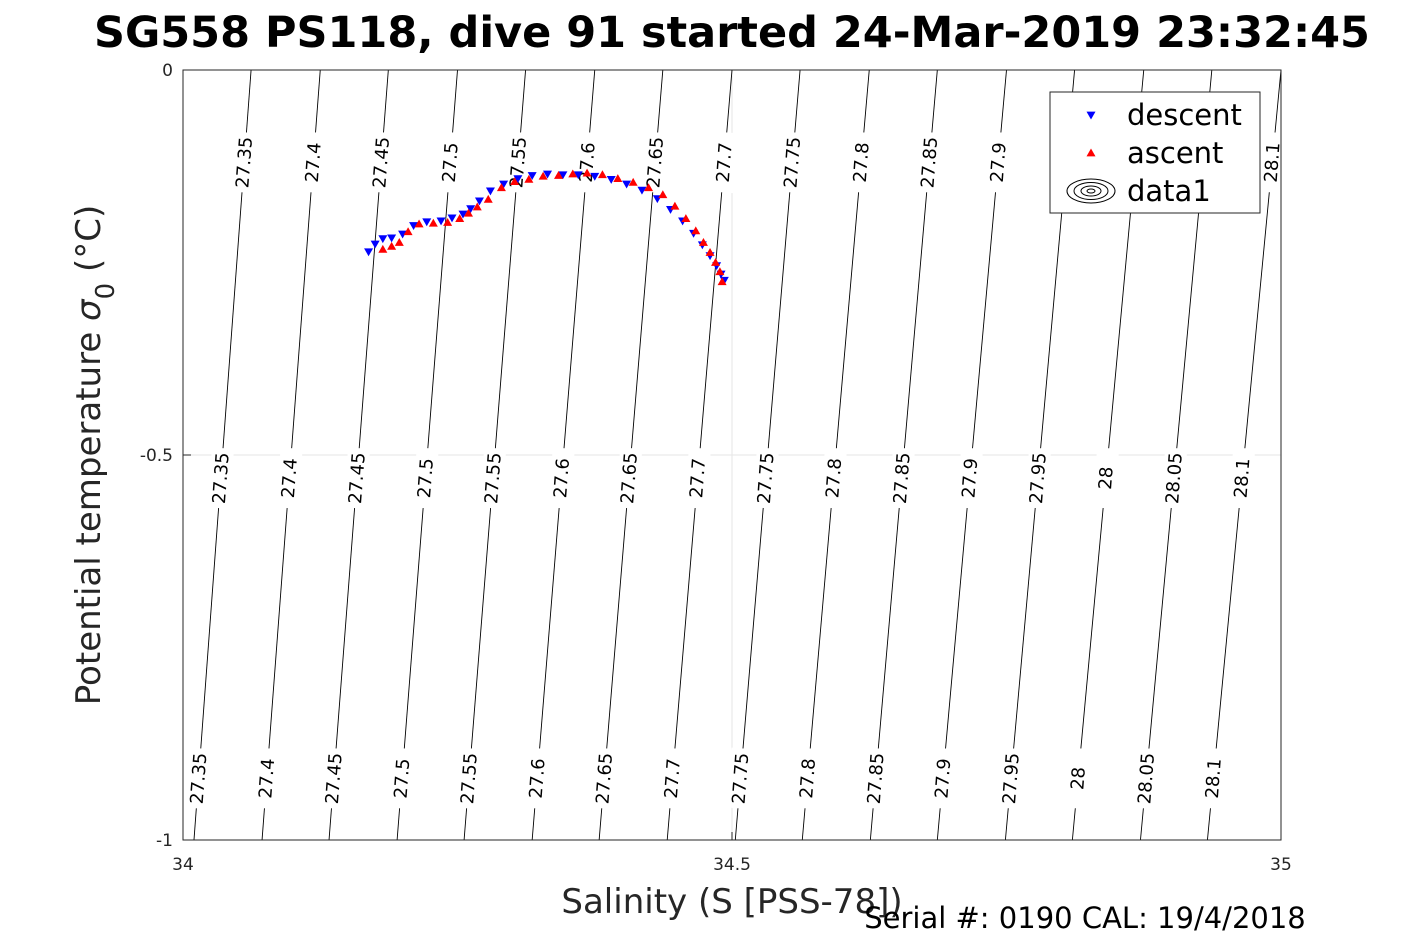 The width and height of the screenshot is (1417, 945). Describe the element at coordinates (1091, 115) in the screenshot. I see `descent-legend-marker` at that location.